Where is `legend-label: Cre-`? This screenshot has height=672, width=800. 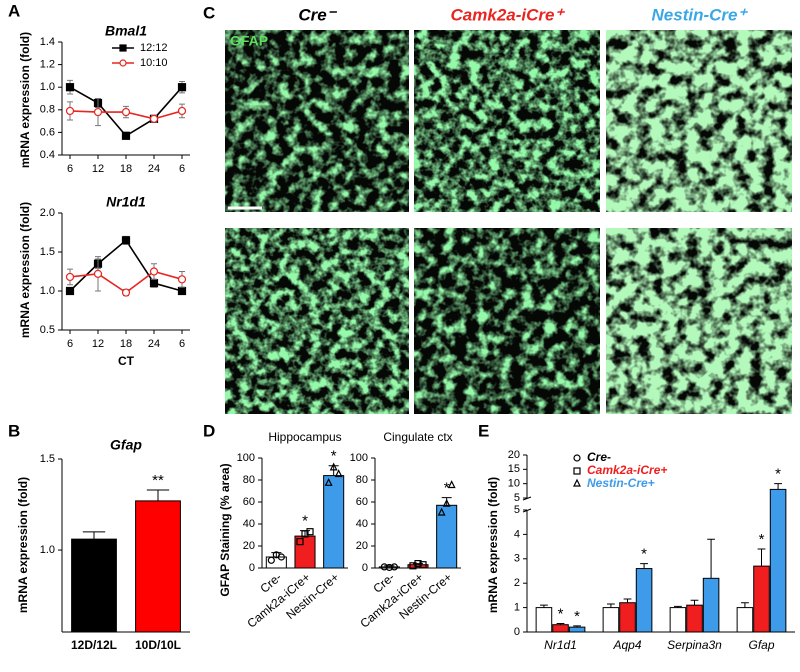 legend-label: Cre- is located at coordinates (599, 457).